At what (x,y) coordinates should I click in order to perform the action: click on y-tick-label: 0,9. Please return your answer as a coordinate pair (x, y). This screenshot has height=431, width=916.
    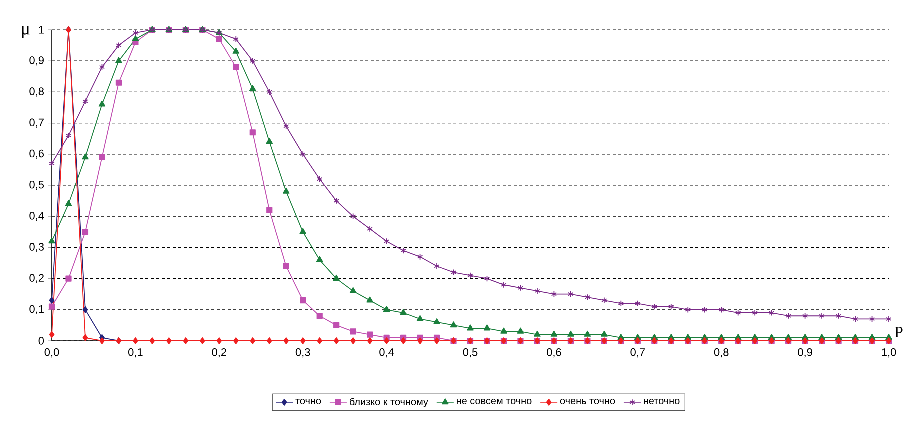
    Looking at the image, I should click on (37, 61).